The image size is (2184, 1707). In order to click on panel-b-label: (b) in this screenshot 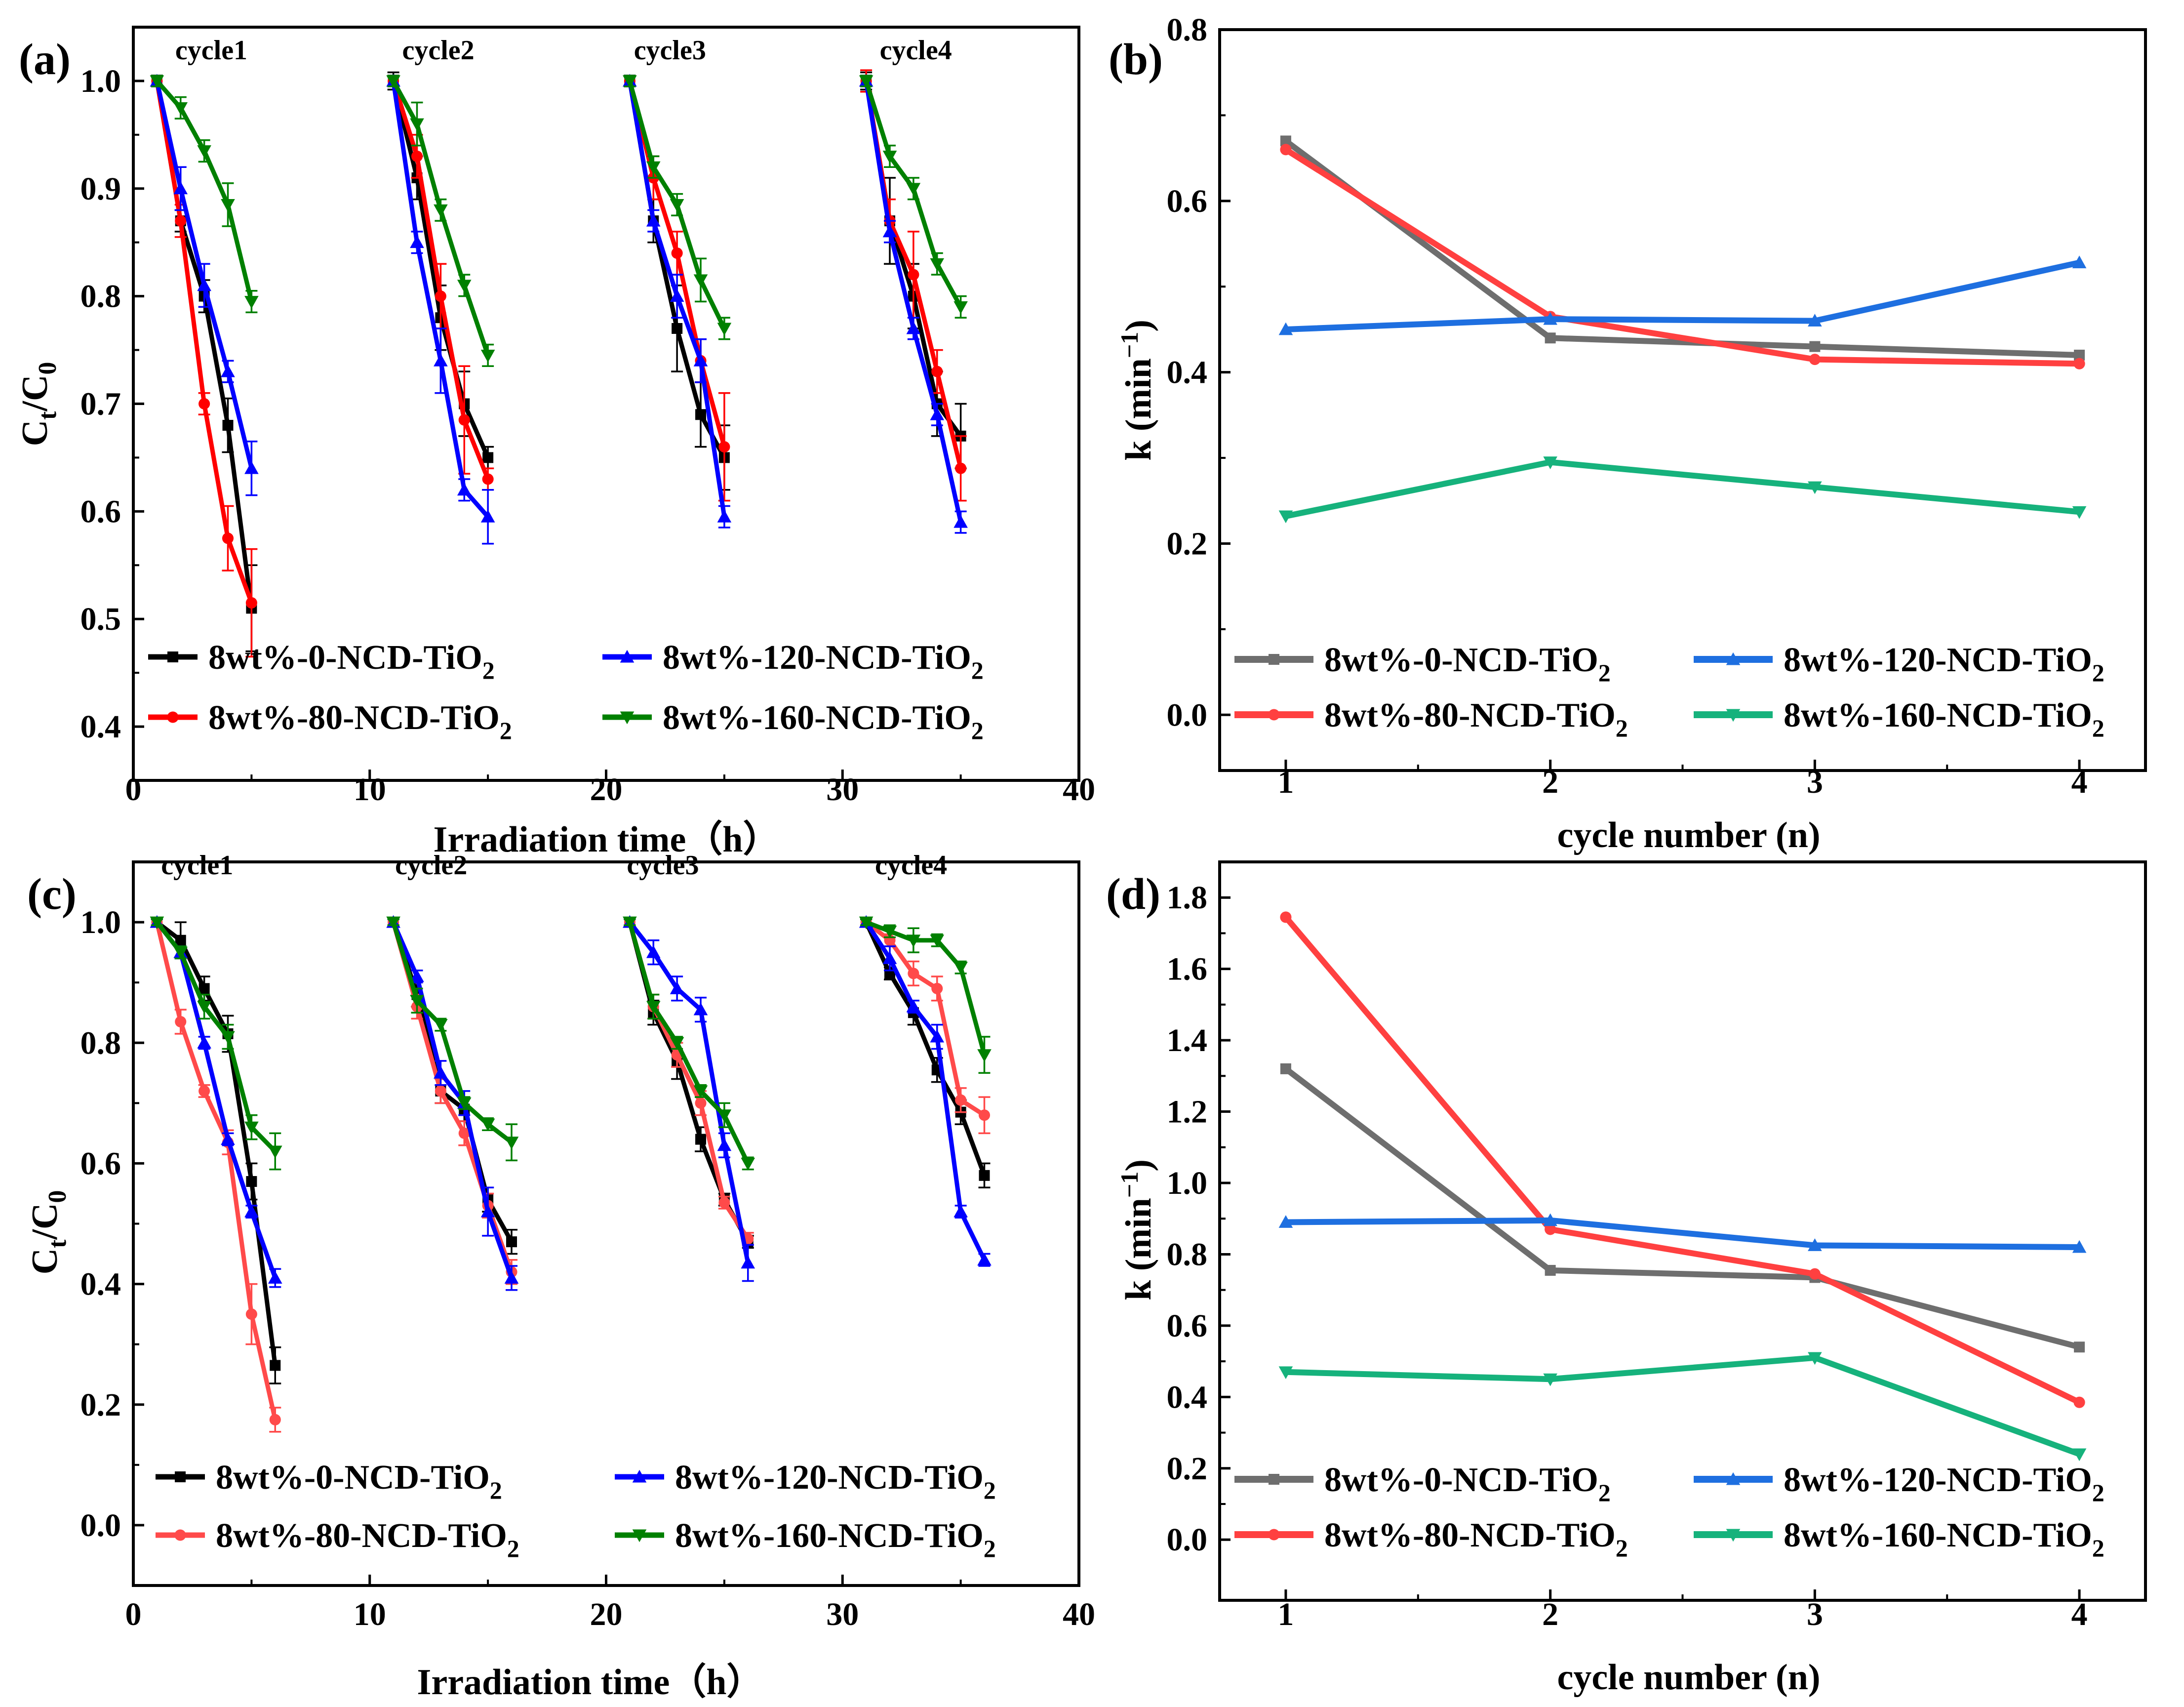, I will do `click(1136, 59)`.